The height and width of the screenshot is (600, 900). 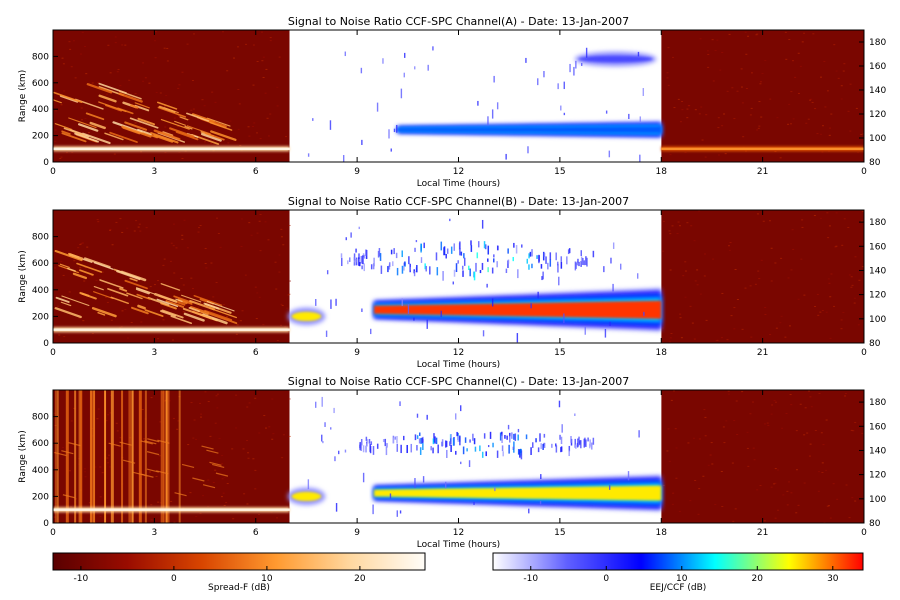 I want to click on colorbar-spread-f: -10 0 10 20 Spread-F (dB), so click(x=239, y=572).